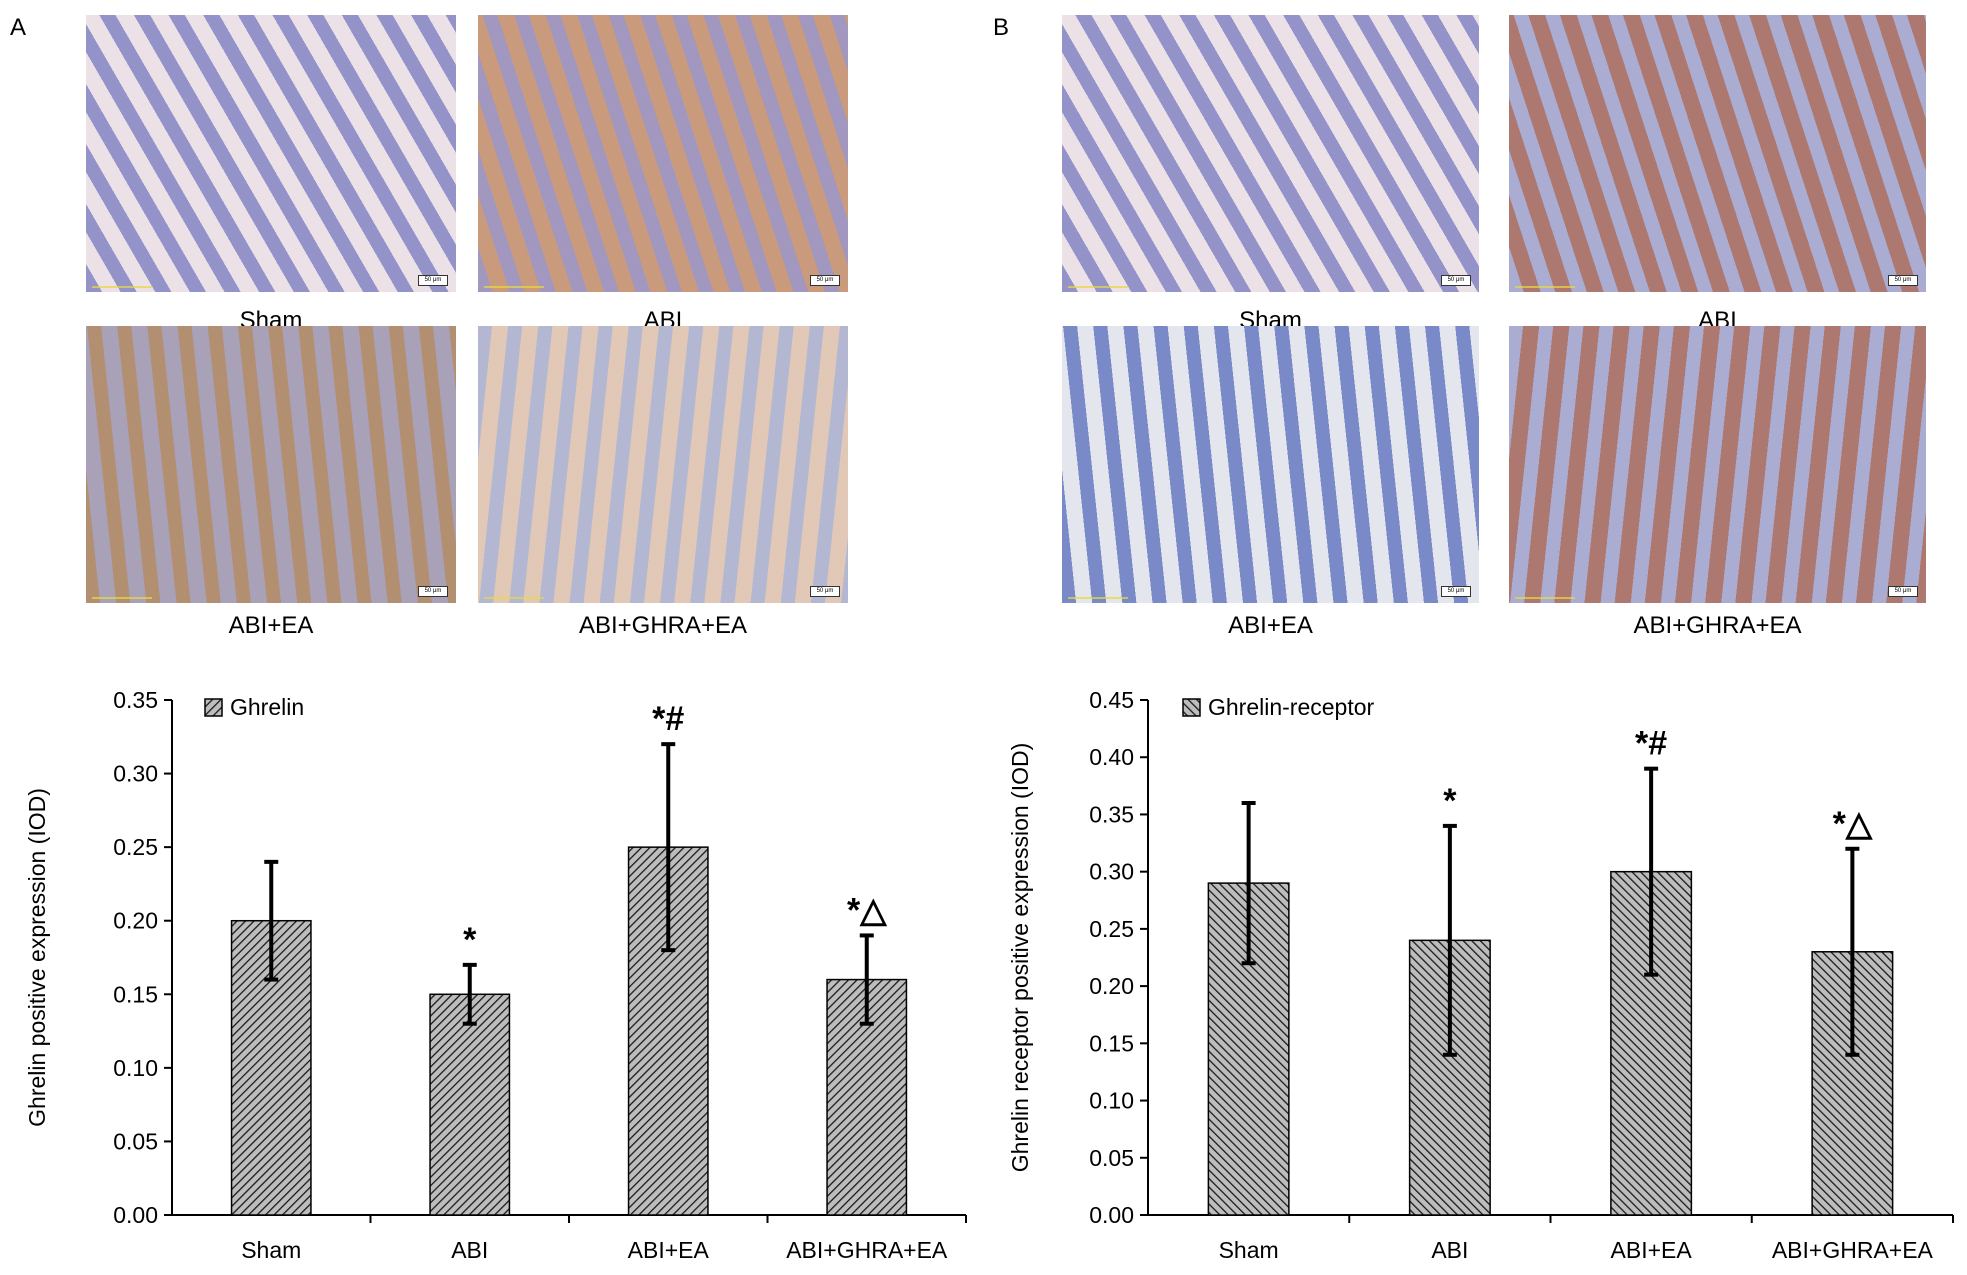  Describe the element at coordinates (1111, 700) in the screenshot. I see `y-tick-label: 0.45` at that location.